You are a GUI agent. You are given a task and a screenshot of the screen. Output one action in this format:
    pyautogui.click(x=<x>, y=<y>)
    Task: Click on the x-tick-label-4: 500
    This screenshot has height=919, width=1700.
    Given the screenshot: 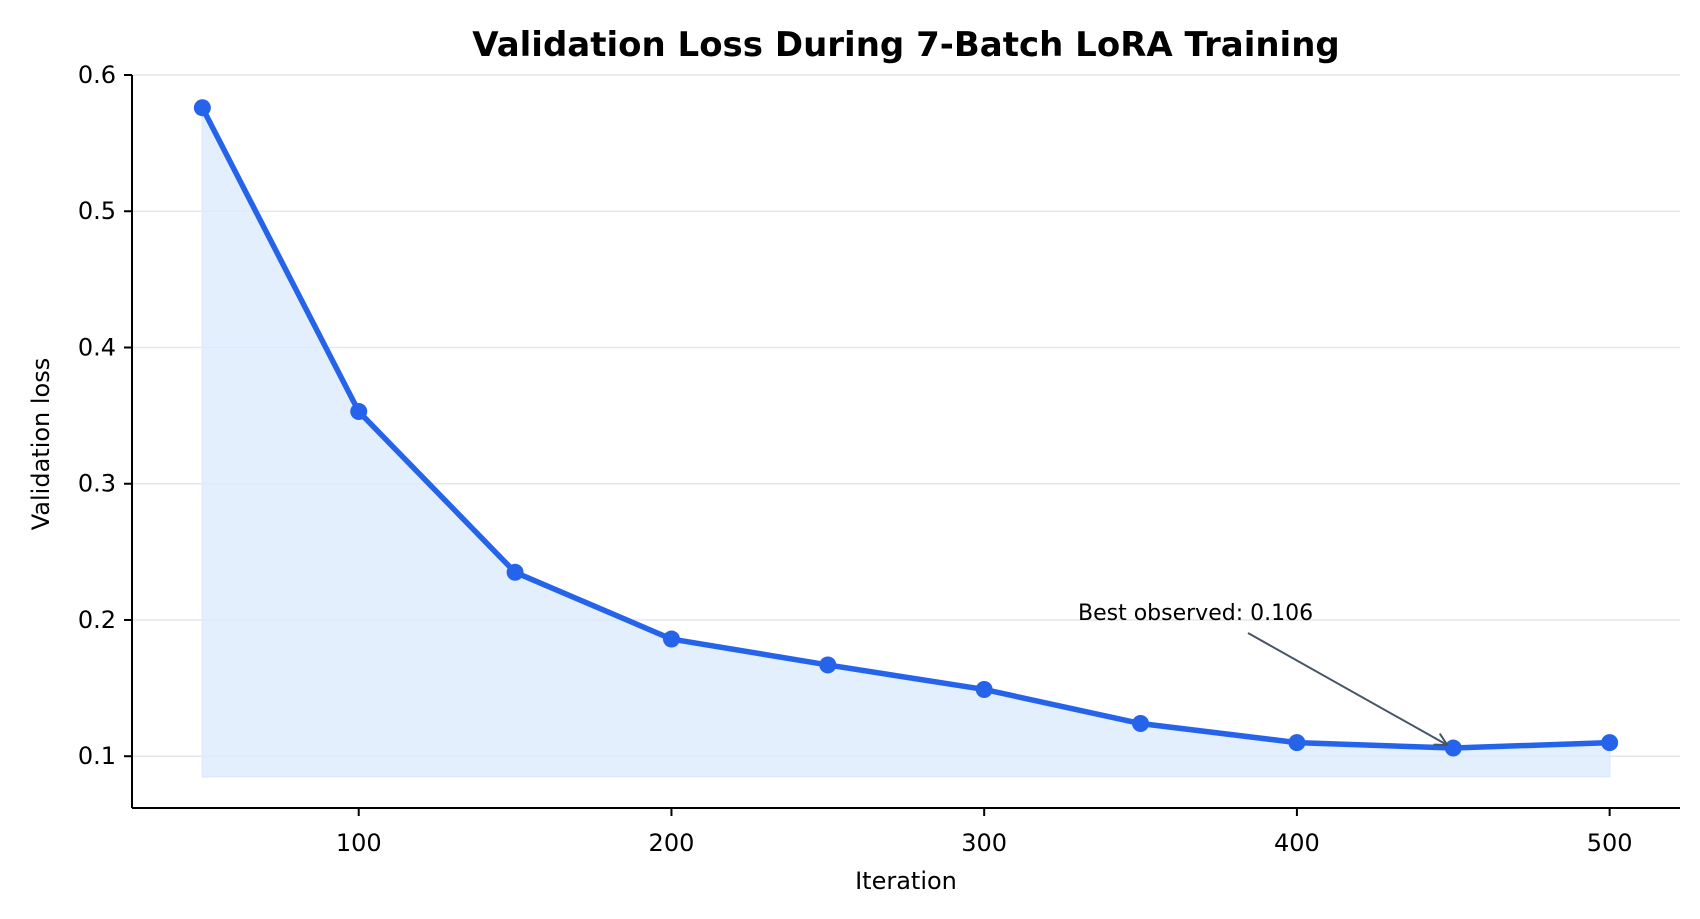 What is the action you would take?
    pyautogui.click(x=1610, y=843)
    